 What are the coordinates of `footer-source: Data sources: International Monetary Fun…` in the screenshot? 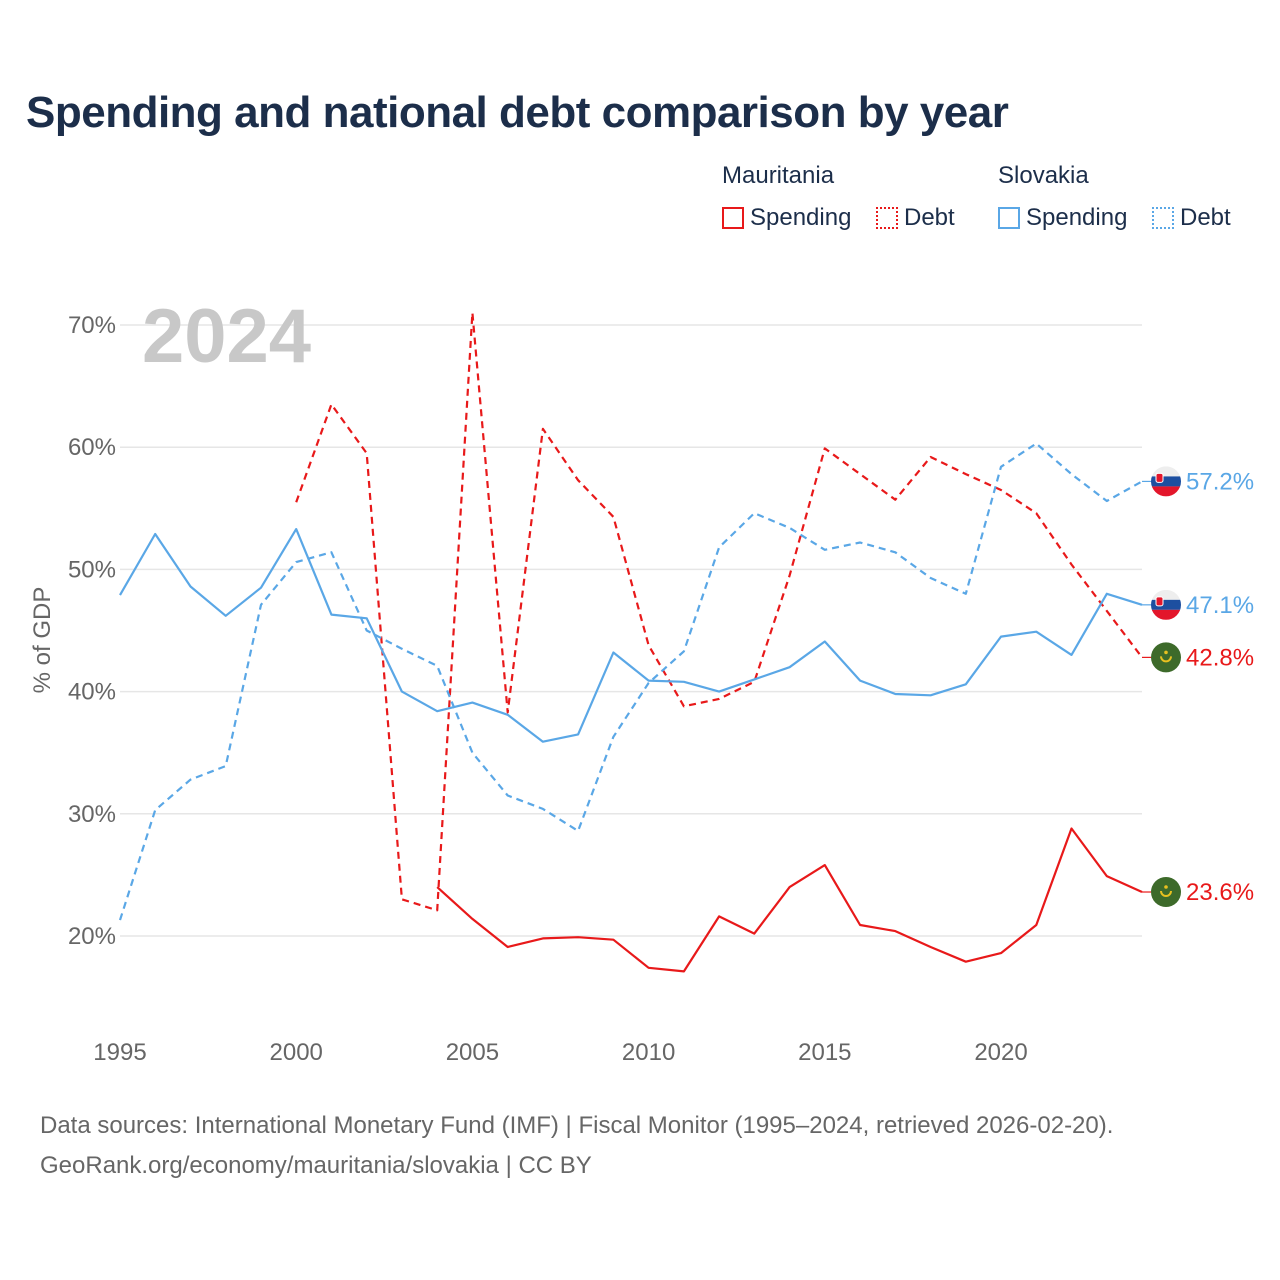 It's located at (577, 1125).